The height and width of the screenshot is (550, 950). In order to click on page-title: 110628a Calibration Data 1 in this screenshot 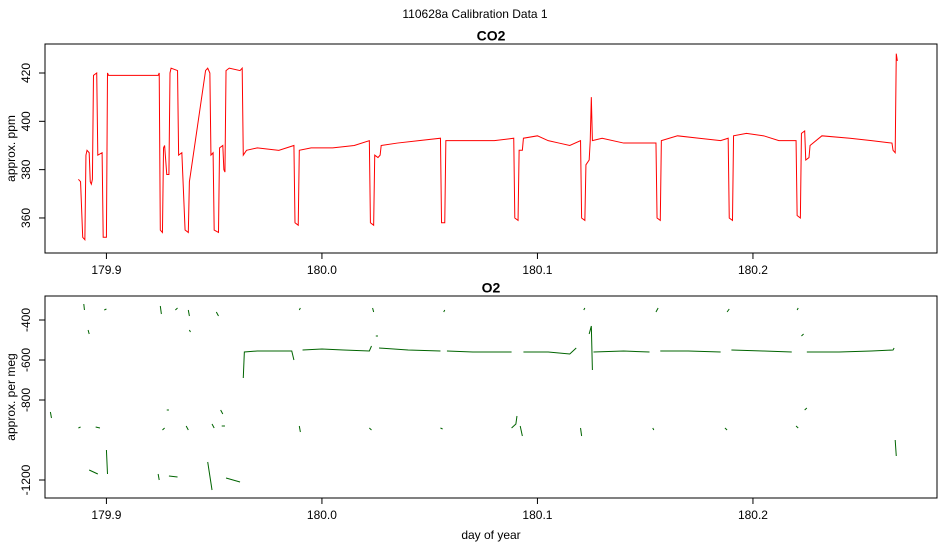, I will do `click(475, 14)`.